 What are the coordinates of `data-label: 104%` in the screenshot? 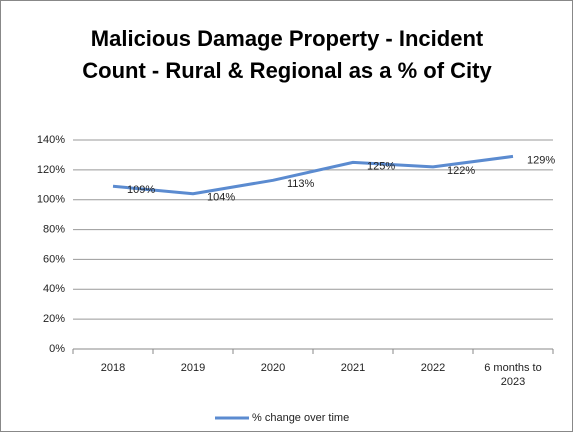 It's located at (221, 198).